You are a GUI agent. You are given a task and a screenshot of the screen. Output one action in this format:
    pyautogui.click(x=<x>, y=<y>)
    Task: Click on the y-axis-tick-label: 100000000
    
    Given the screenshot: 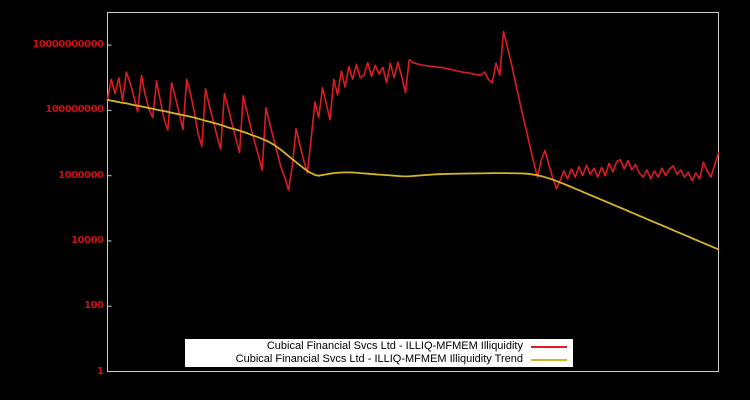 What is the action you would take?
    pyautogui.click(x=74, y=110)
    